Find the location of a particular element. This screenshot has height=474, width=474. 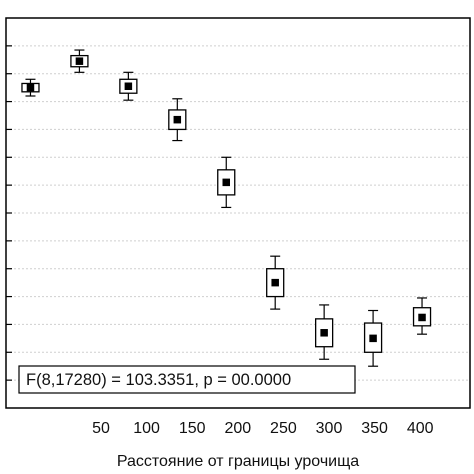

stats-annotation-box is located at coordinates (187, 379).